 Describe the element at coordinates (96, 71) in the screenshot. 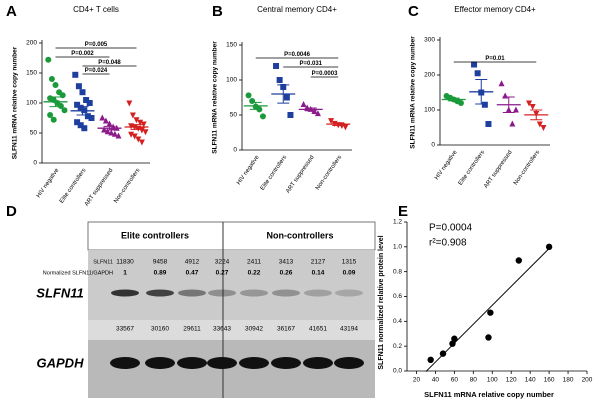

I see `p-value: P=0.024` at that location.